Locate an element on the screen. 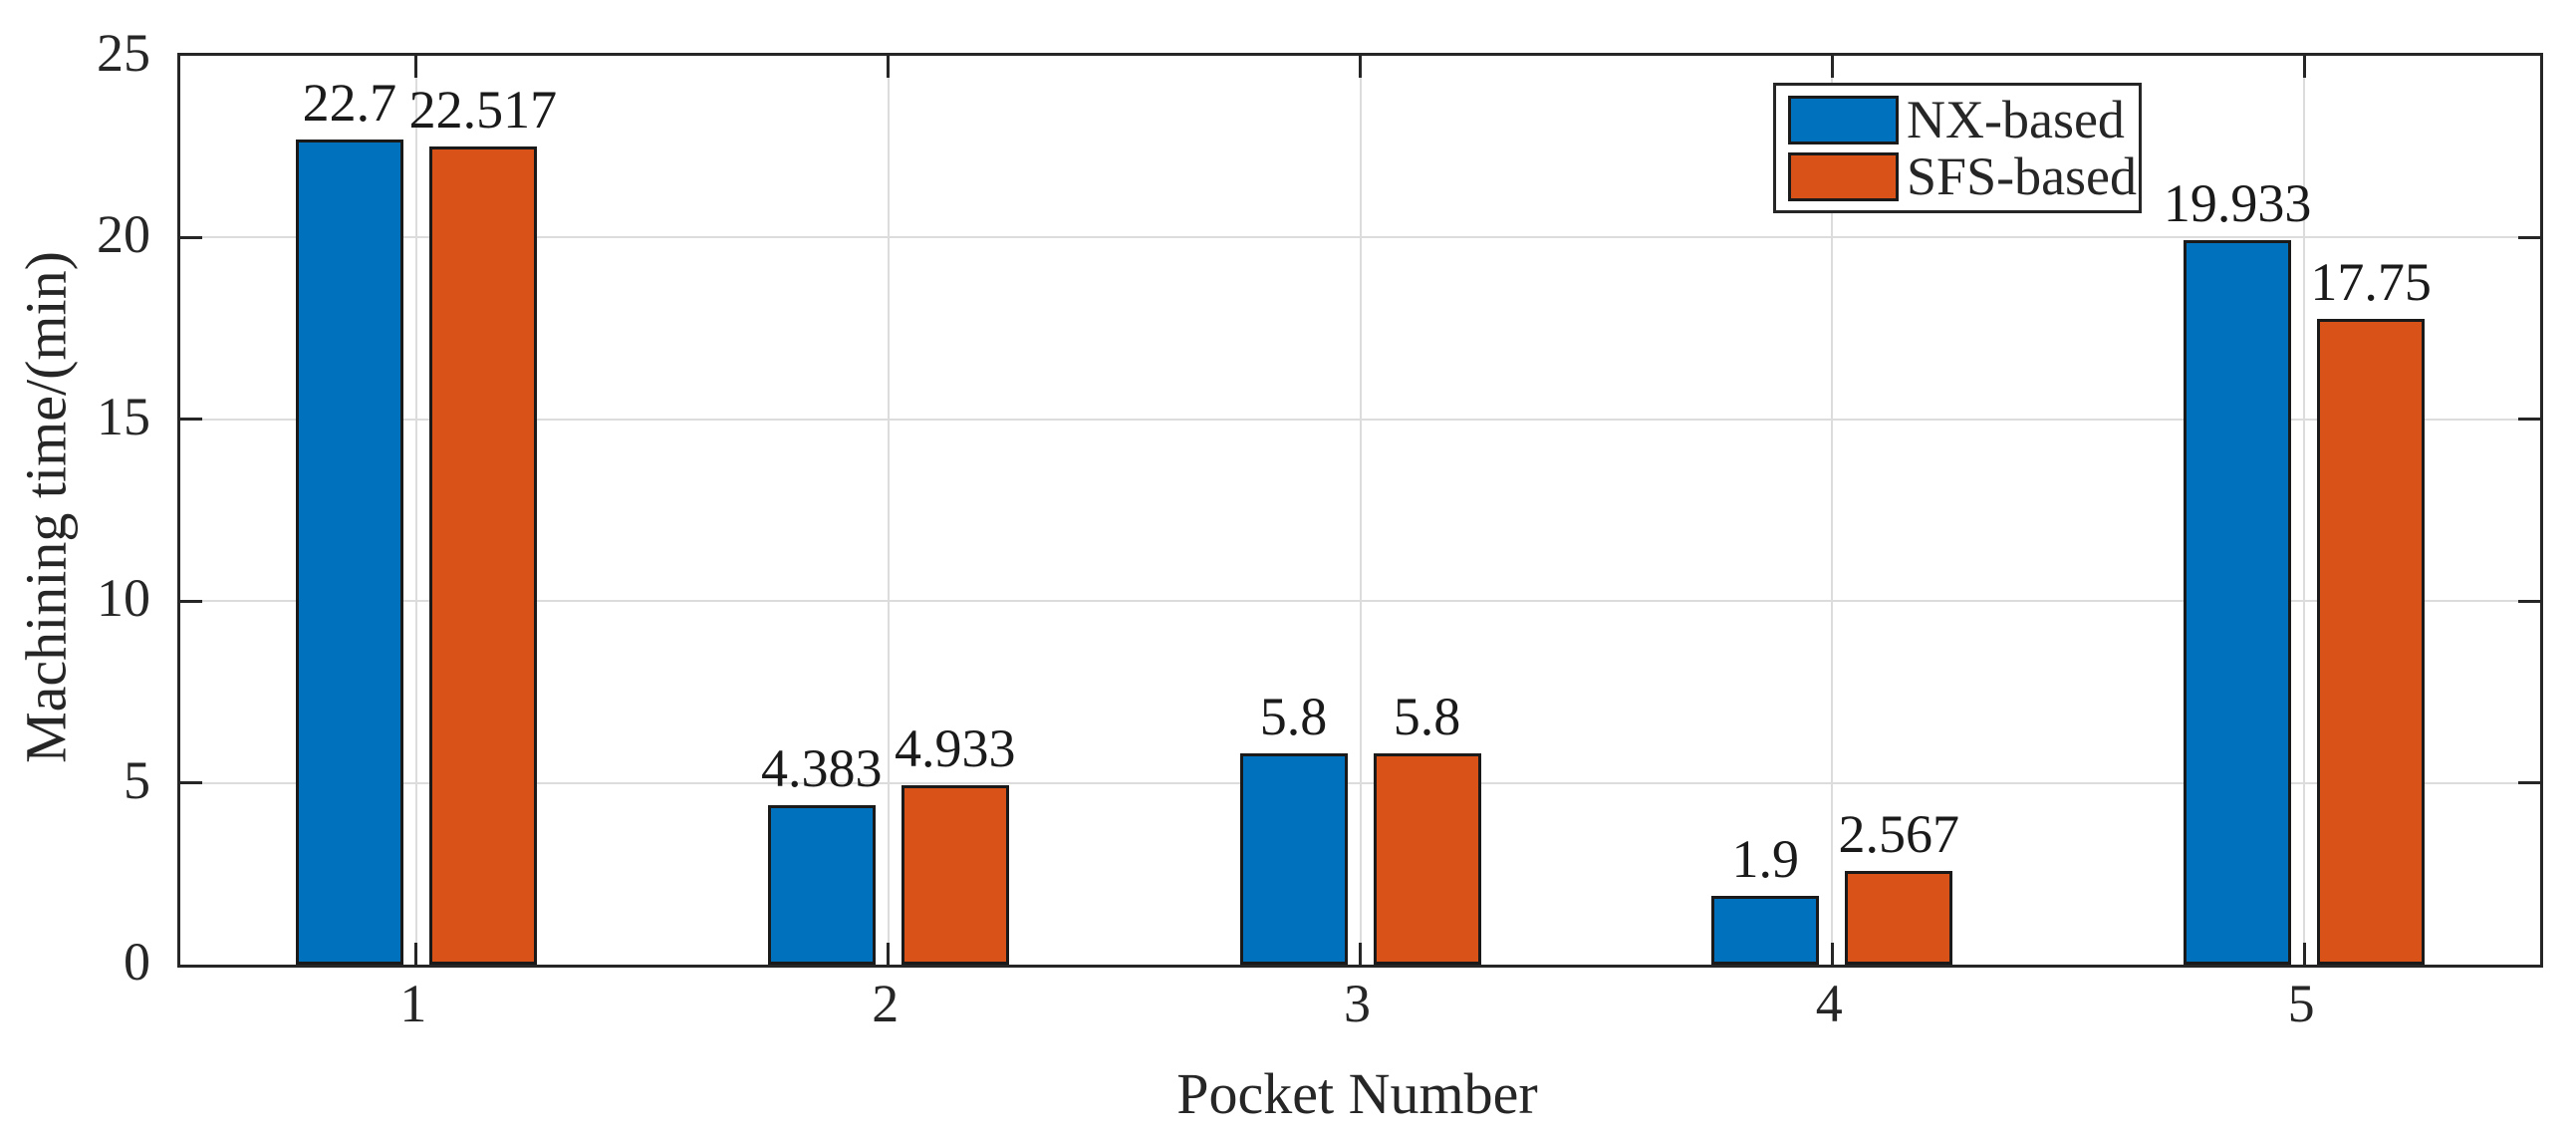  y-tick-label: 10 is located at coordinates (123, 598).